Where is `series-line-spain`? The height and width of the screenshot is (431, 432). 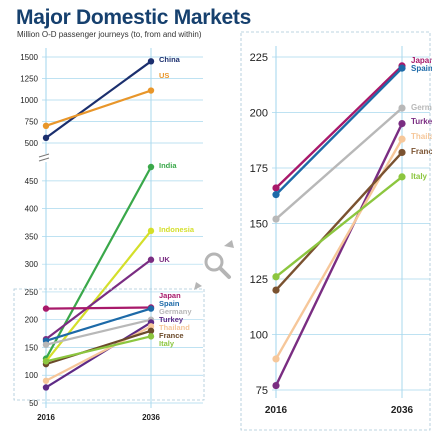 series-line-spain is located at coordinates (98, 324).